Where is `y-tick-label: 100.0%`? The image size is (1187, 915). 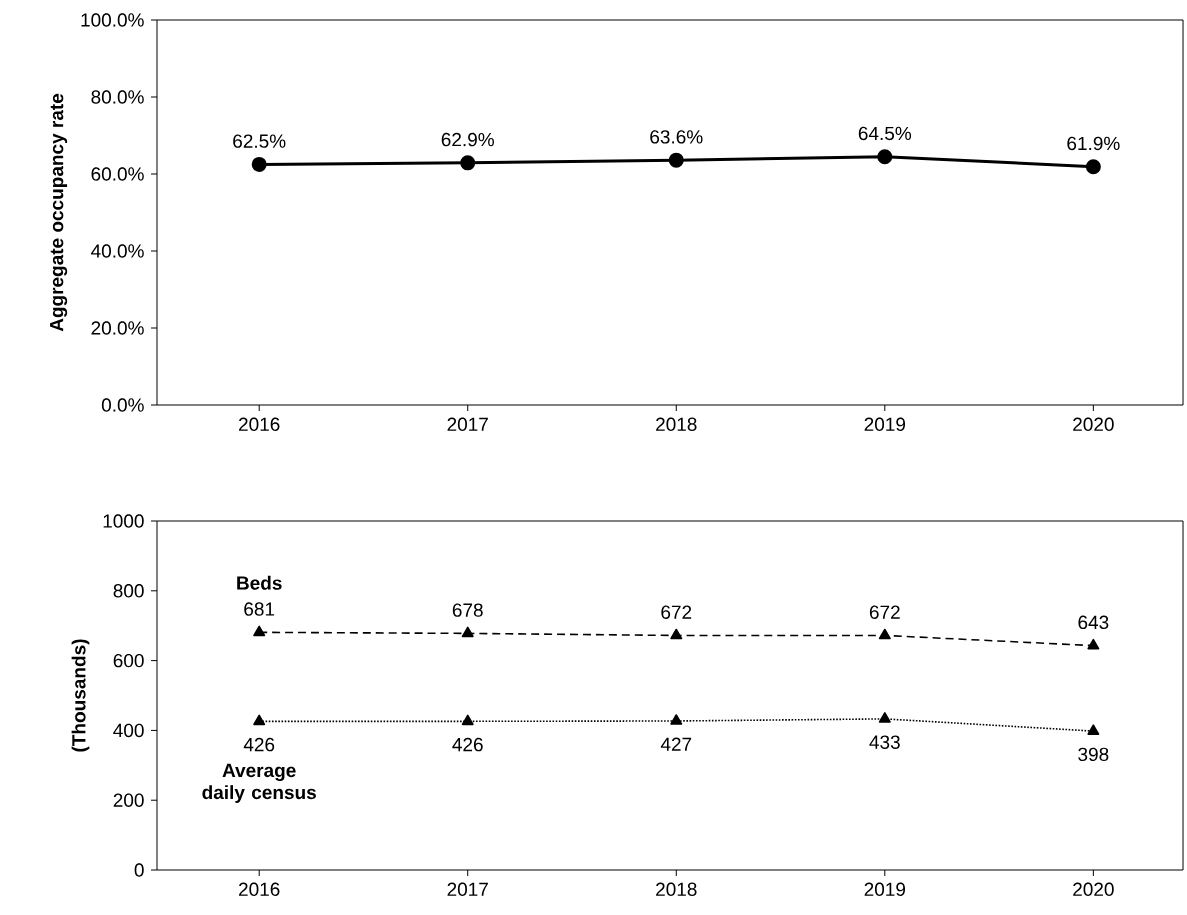
y-tick-label: 100.0% is located at coordinates (112, 20).